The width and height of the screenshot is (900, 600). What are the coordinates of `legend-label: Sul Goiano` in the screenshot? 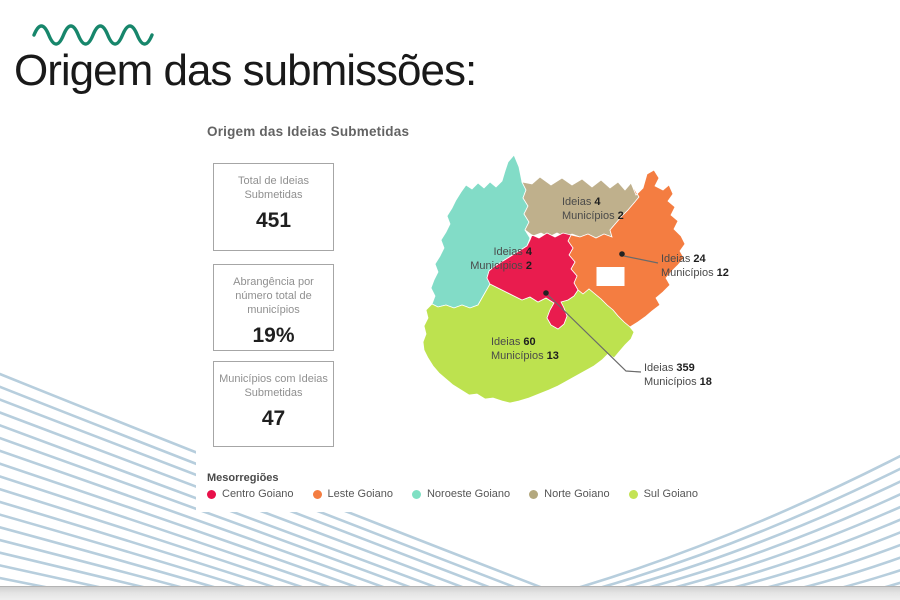 It's located at (671, 494).